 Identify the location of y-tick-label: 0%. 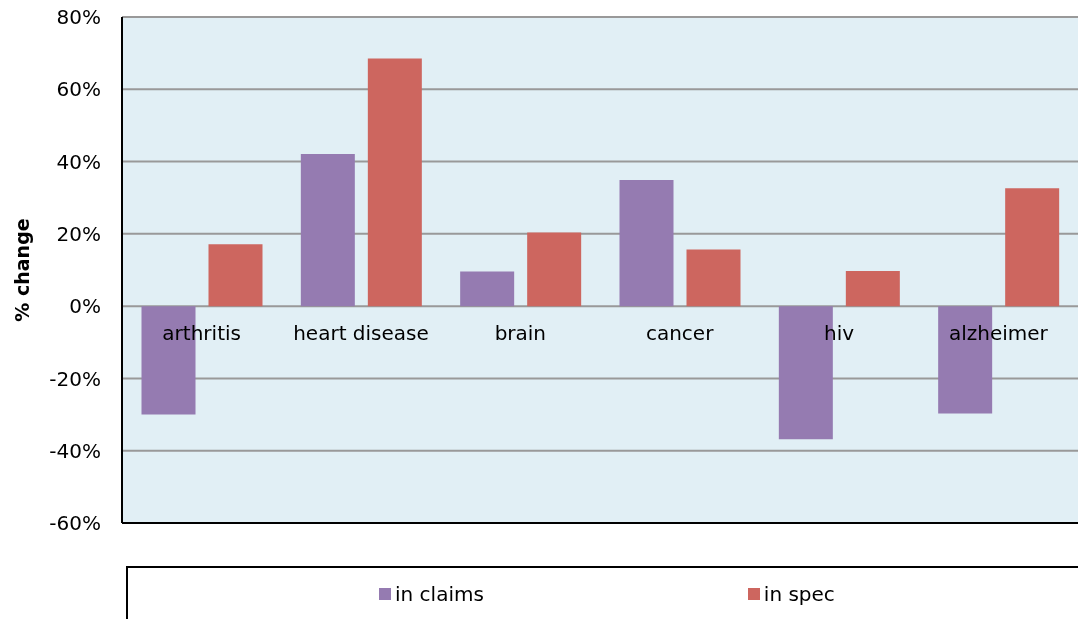
(85, 306).